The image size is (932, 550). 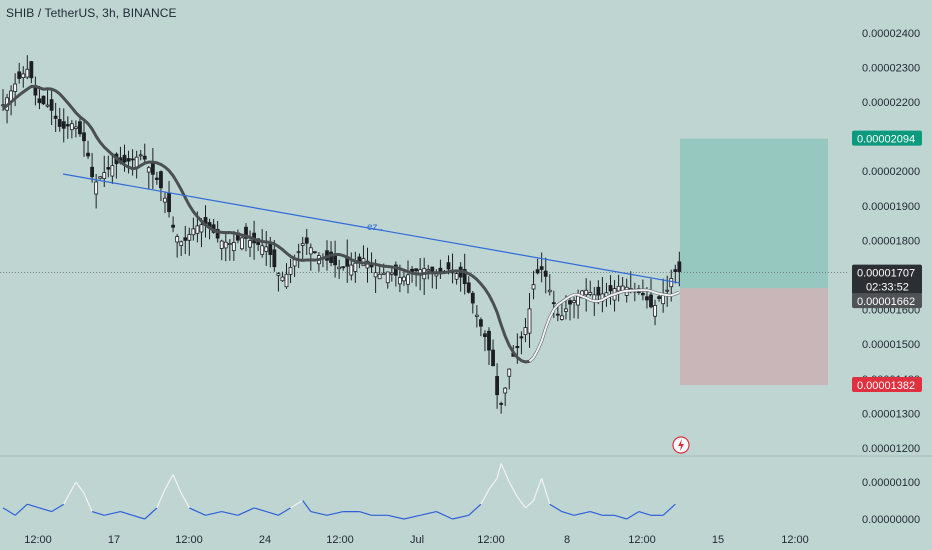 I want to click on stop-zone, so click(x=754, y=337).